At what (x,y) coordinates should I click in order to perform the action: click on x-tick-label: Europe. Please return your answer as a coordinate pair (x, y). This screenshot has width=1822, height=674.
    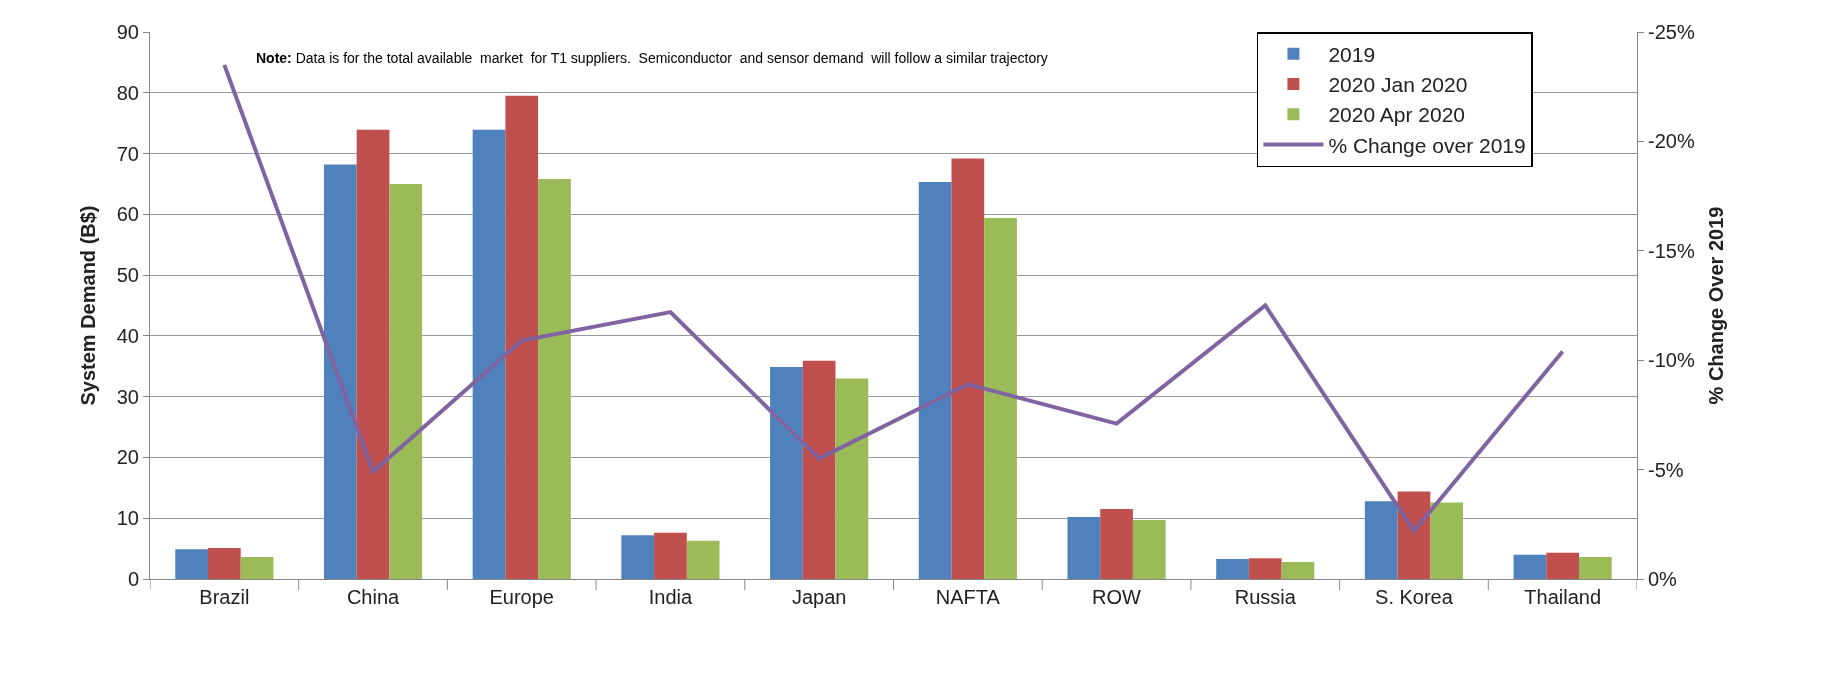
    Looking at the image, I should click on (521, 597).